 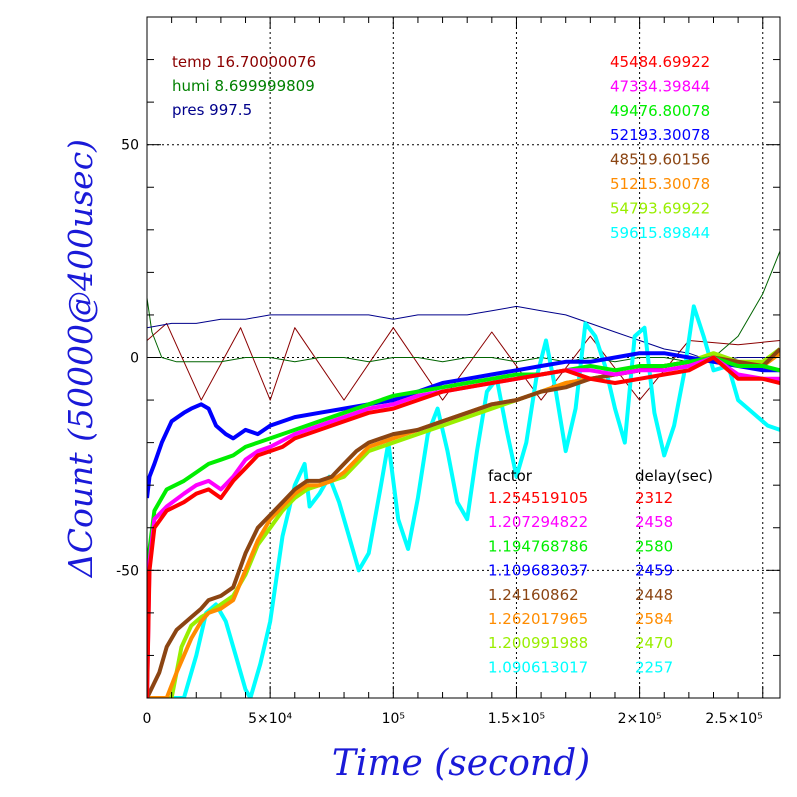 What do you see at coordinates (80, 359) in the screenshot?
I see `y-axis-title: ΔCount (50000@400usec)` at bounding box center [80, 359].